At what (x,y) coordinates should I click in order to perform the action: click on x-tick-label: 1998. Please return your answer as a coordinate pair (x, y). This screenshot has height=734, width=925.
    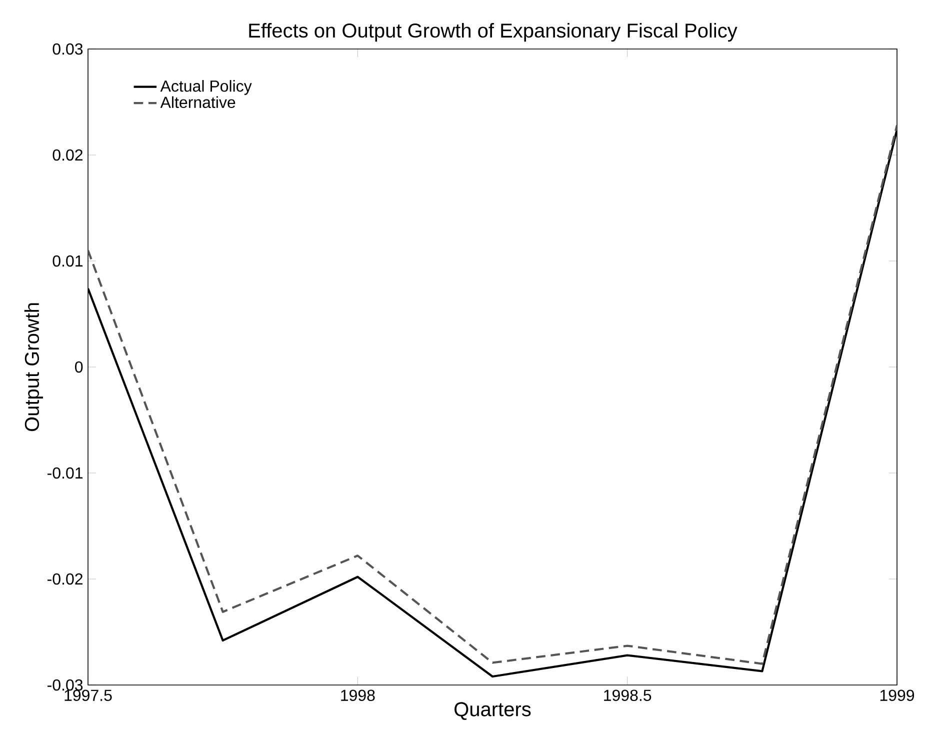
    Looking at the image, I should click on (358, 696).